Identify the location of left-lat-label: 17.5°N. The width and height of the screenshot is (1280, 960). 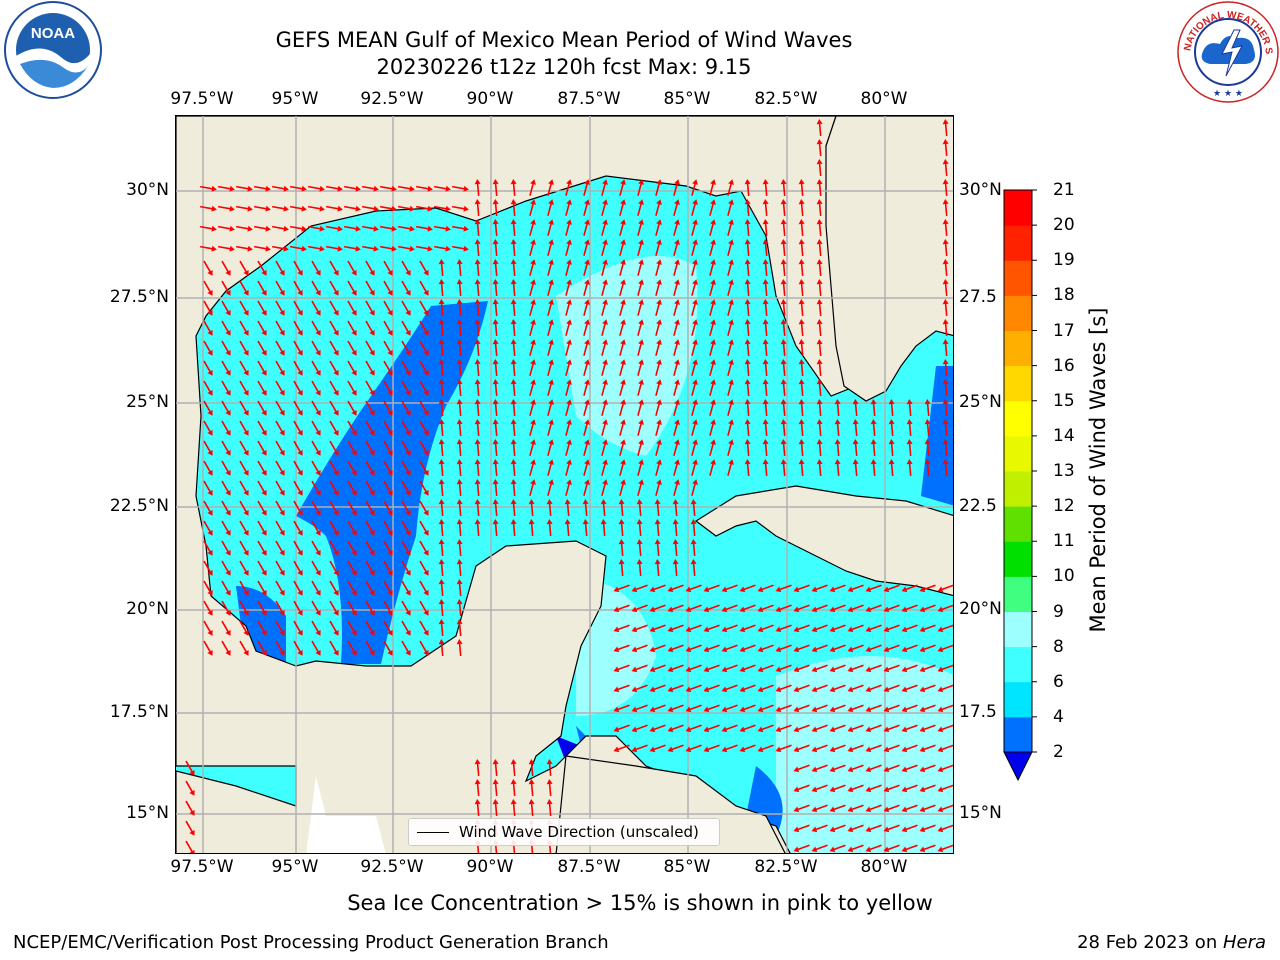
(139, 712).